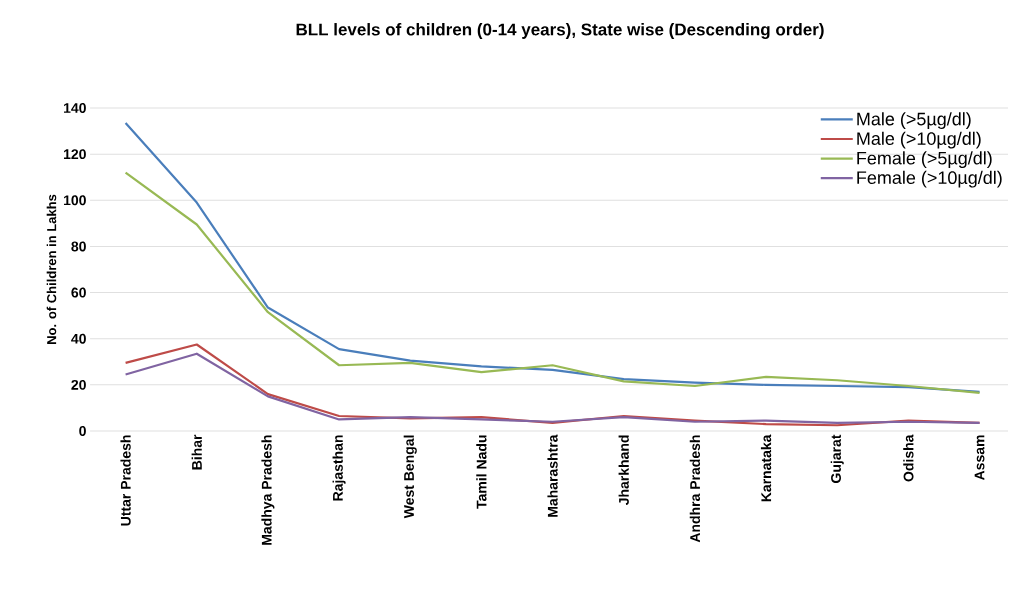 This screenshot has width=1011, height=614. I want to click on y-tick-label: 120, so click(74, 154).